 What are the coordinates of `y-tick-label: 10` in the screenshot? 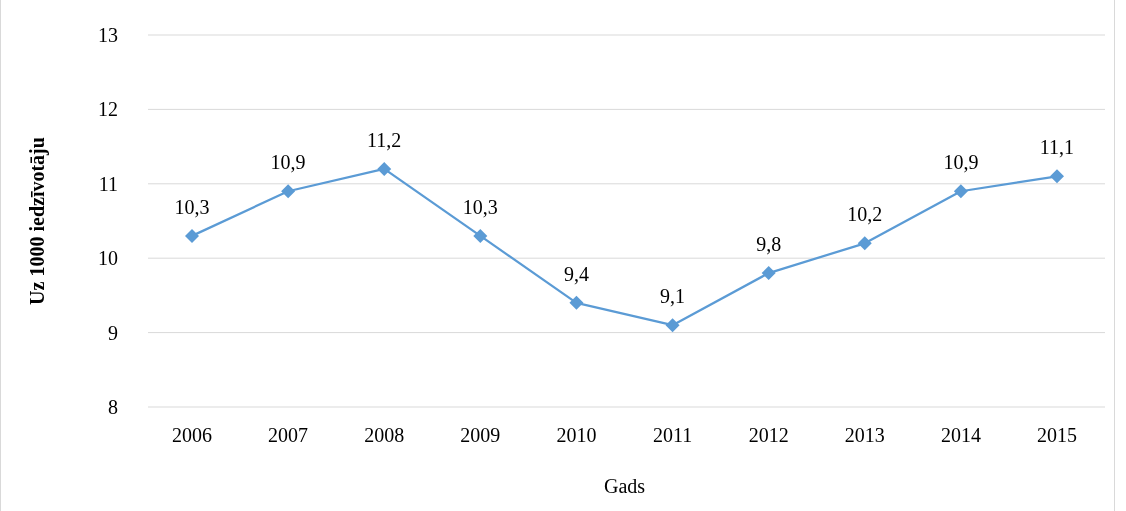 It's located at (108, 258).